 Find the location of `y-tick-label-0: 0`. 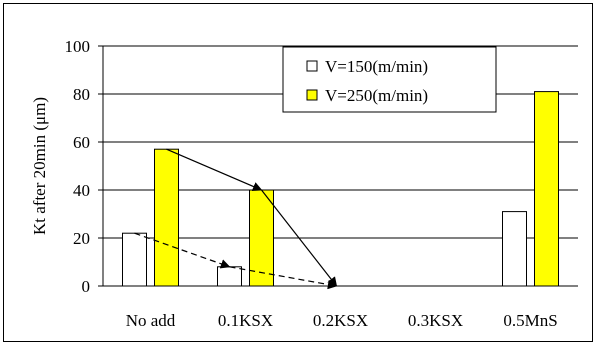

y-tick-label-0: 0 is located at coordinates (86, 286).